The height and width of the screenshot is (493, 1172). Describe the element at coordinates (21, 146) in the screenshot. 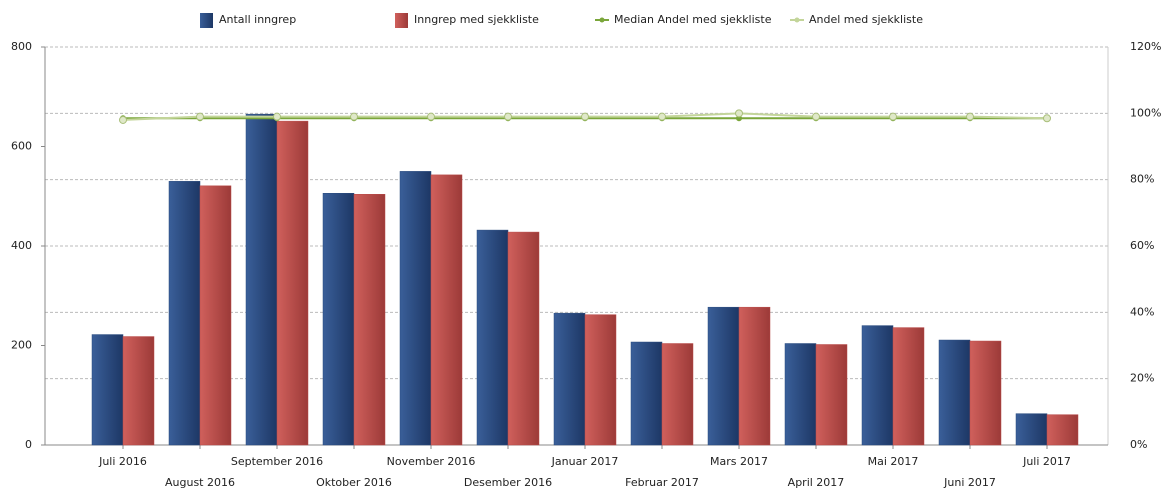

I see `y-tick-label: 600` at that location.